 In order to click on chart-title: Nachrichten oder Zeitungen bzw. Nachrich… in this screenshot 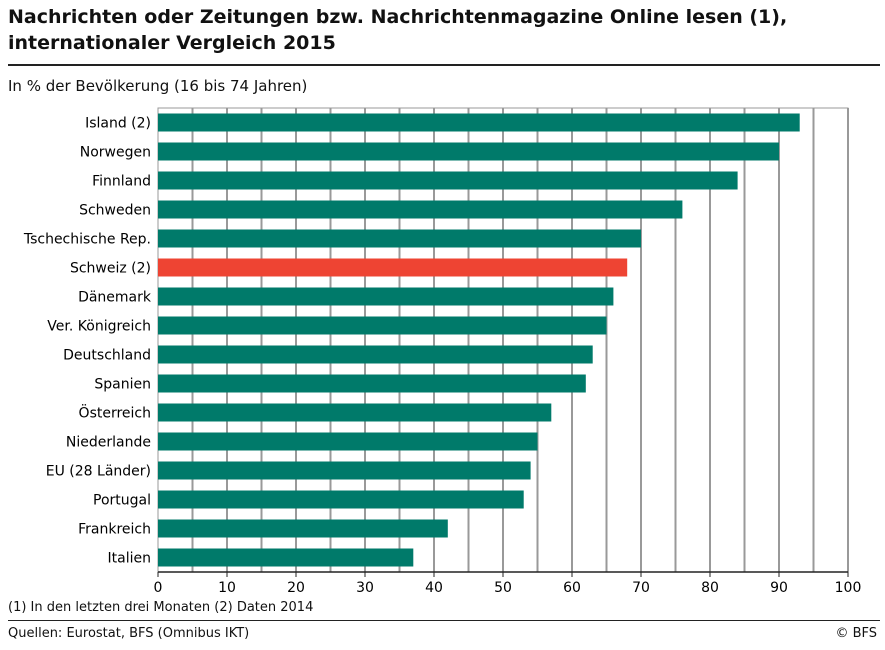, I will do `click(398, 30)`.